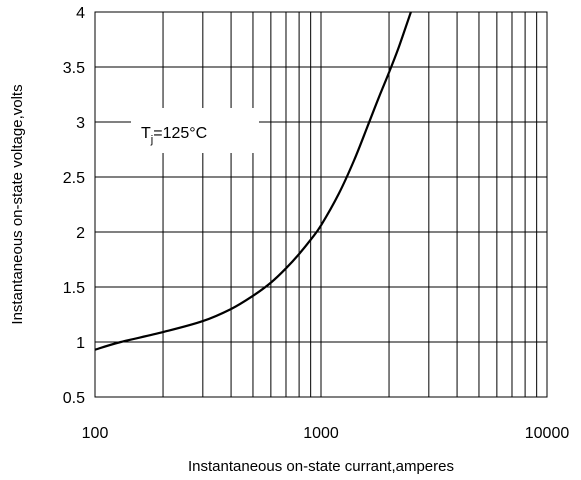 The image size is (581, 480). I want to click on y-axis-label: Instantaneous on-state voltage,volts, so click(17, 204).